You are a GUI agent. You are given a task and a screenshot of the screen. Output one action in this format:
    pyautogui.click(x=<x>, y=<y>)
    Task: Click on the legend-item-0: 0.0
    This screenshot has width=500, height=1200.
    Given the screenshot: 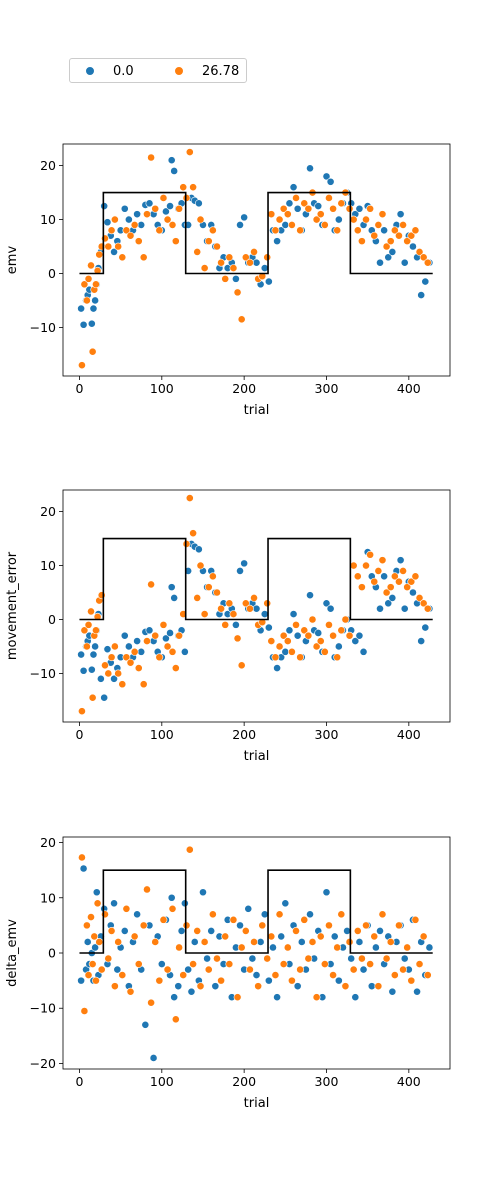 What is the action you would take?
    pyautogui.click(x=109, y=71)
    